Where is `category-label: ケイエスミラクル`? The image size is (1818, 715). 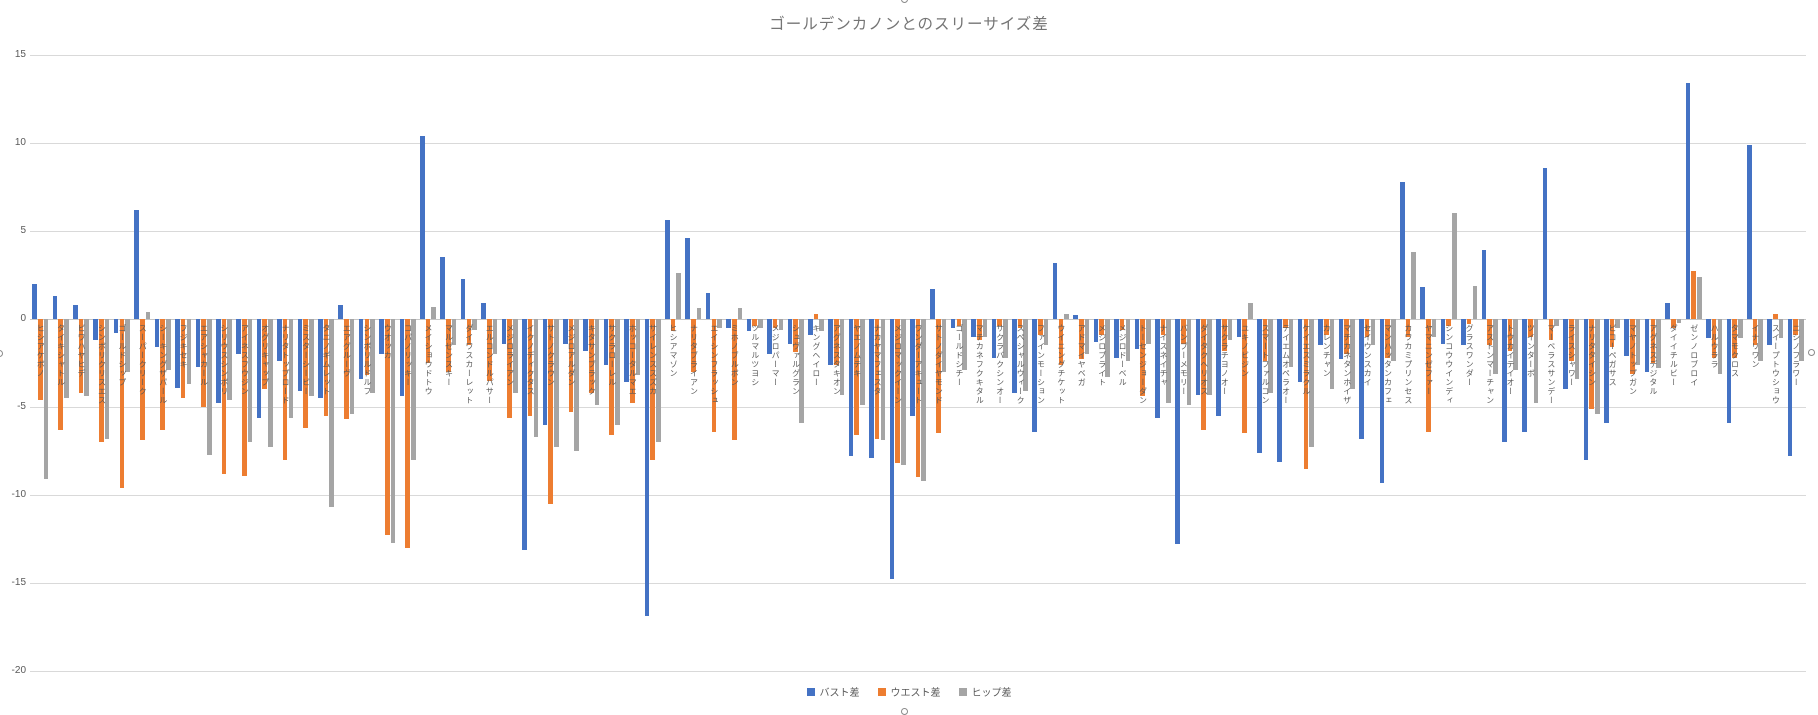 category-label: ケイエスミラクル is located at coordinates (1306, 360).